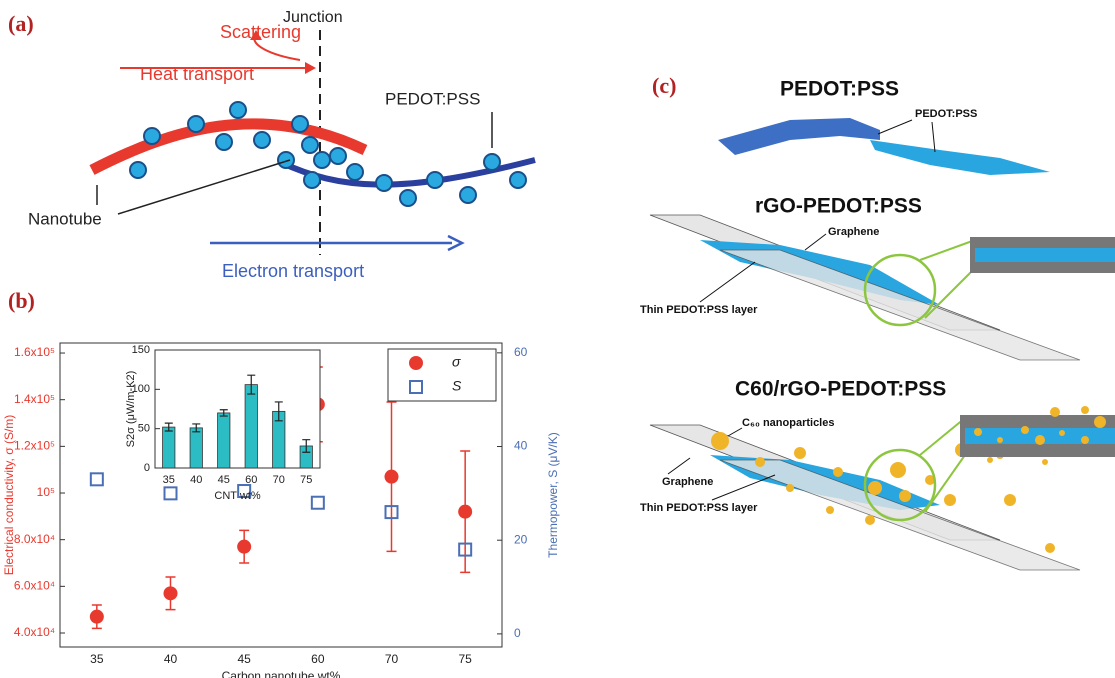 This screenshot has width=1115, height=678. What do you see at coordinates (46, 492) in the screenshot?
I see `y-tick-label: 10⁵` at bounding box center [46, 492].